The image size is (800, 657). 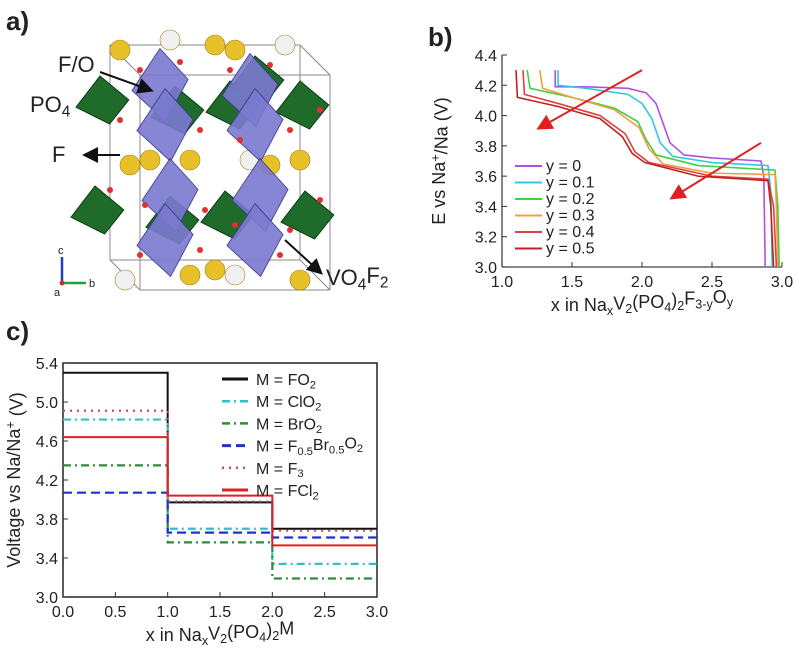 What do you see at coordinates (570, 183) in the screenshot?
I see `legend-label: y = 0.1` at bounding box center [570, 183].